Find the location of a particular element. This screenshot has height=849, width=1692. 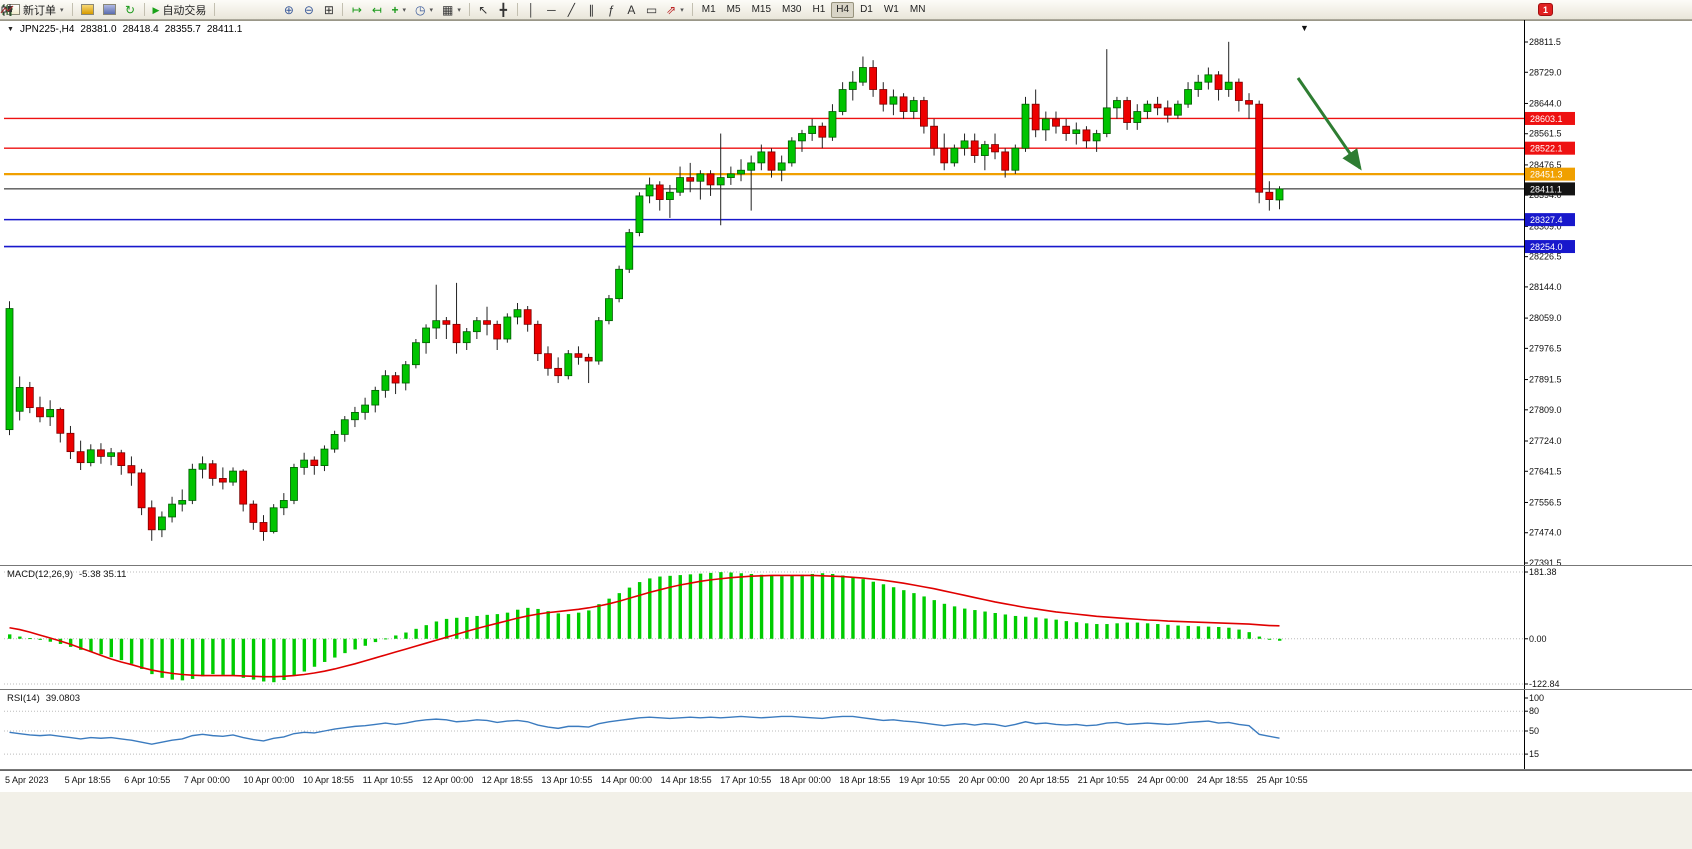

window-background is located at coordinates (846, 820).